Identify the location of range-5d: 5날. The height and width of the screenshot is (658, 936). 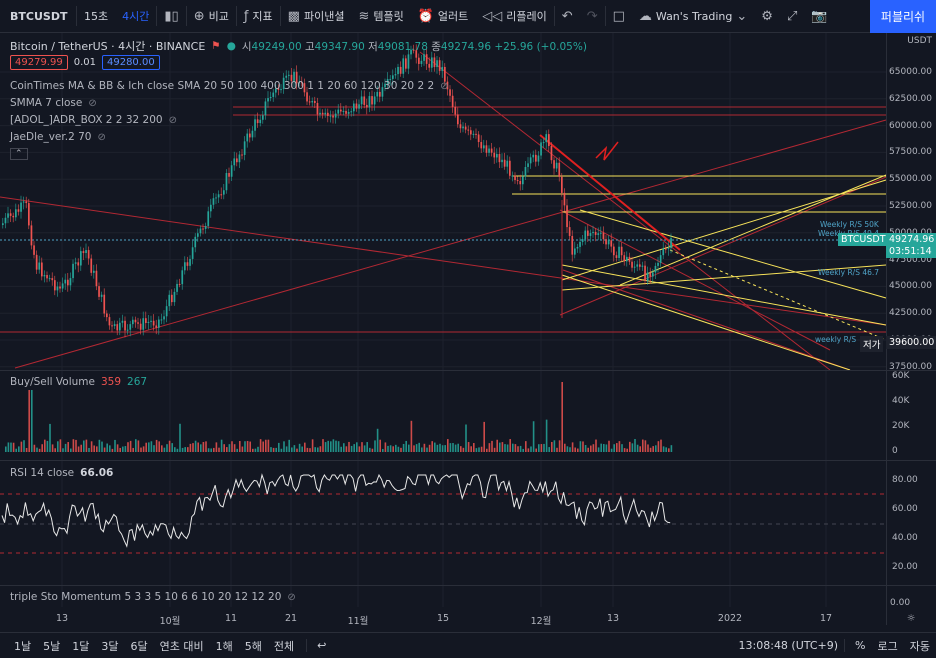
(52, 646).